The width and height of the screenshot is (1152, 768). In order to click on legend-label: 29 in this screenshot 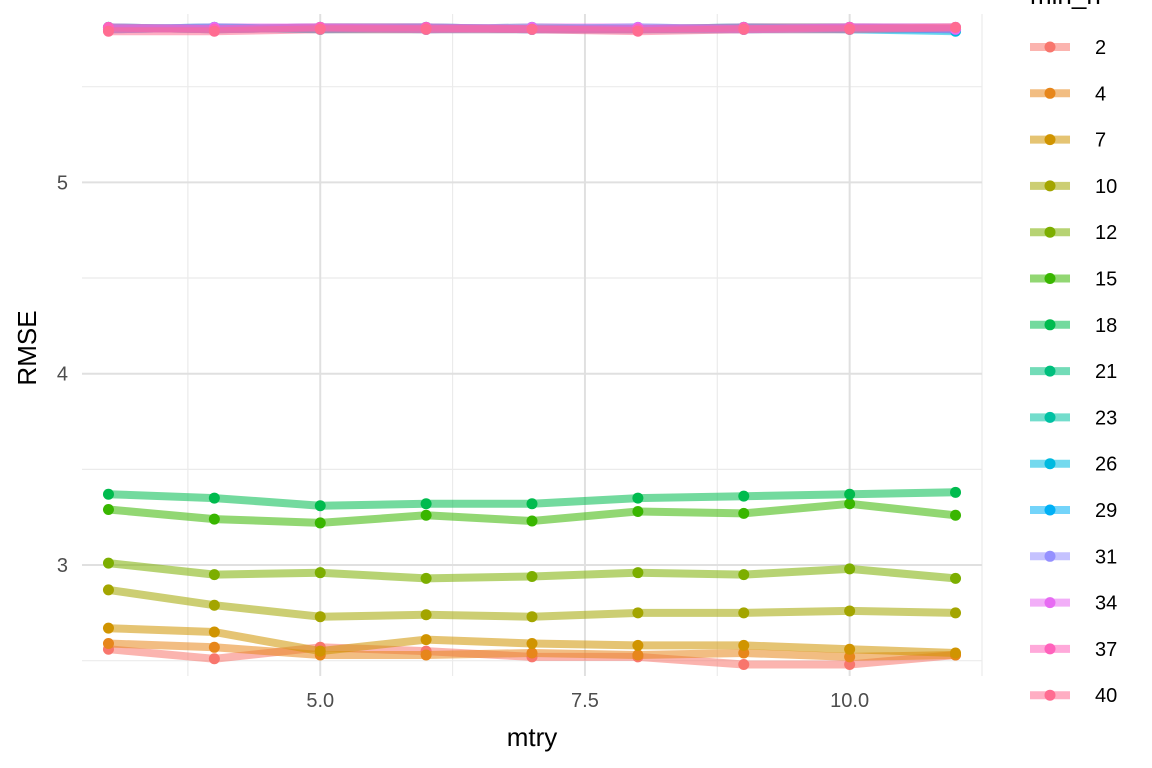, I will do `click(1106, 511)`.